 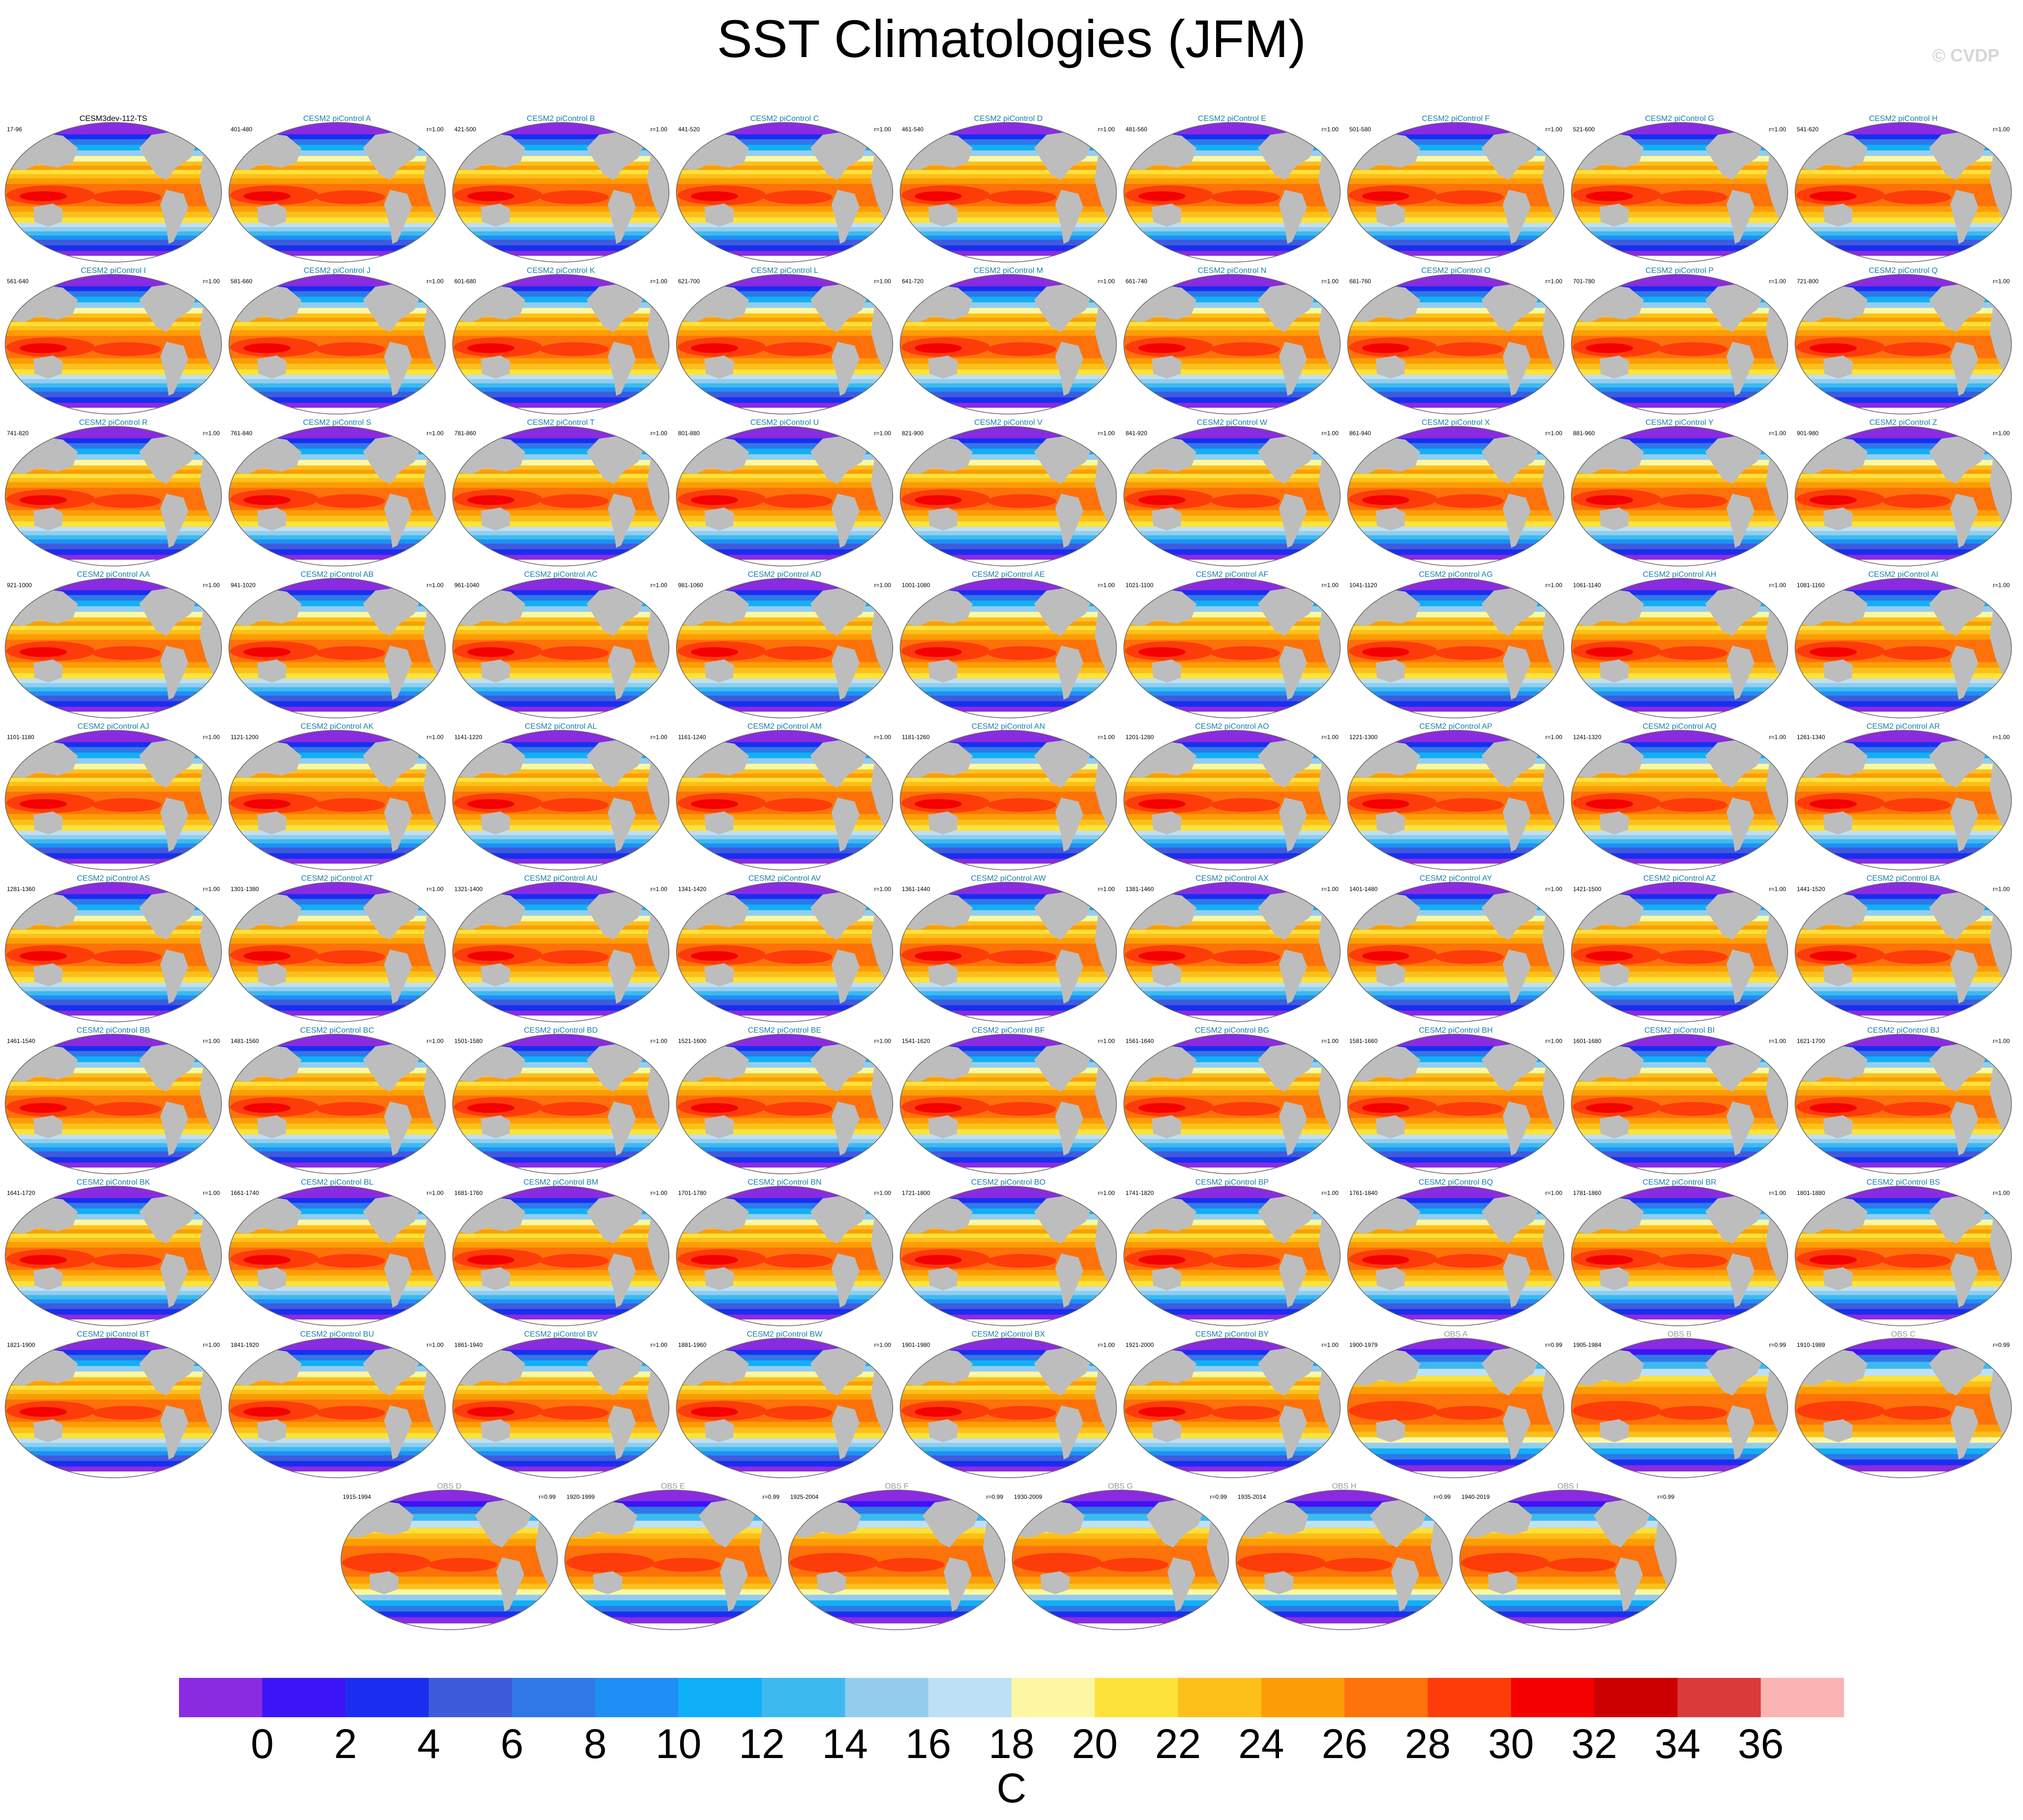 What do you see at coordinates (113, 948) in the screenshot?
I see `map-panel: CESM2 piControl AS 1281-1360 r=1.00` at bounding box center [113, 948].